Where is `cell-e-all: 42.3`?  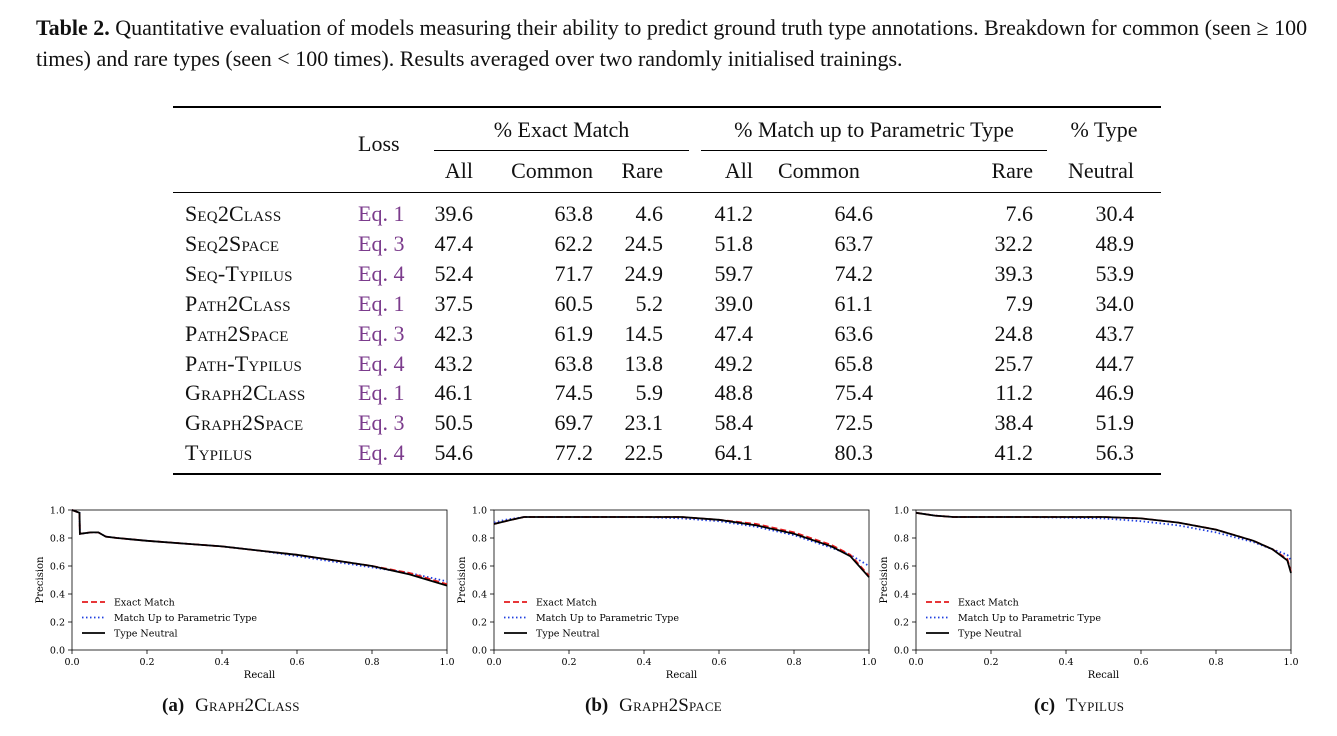
cell-e-all: 42.3 is located at coordinates (454, 333).